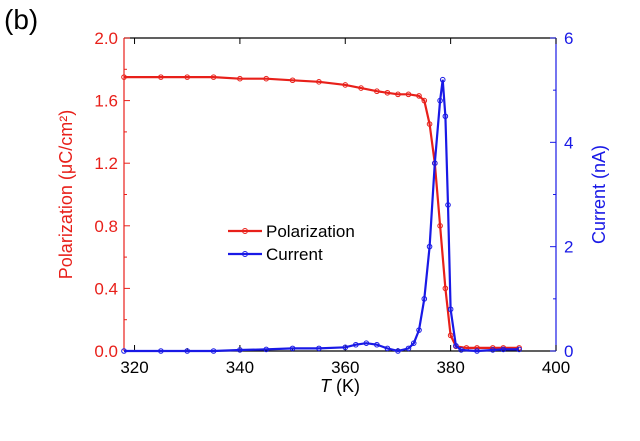 The width and height of the screenshot is (640, 441). What do you see at coordinates (568, 351) in the screenshot?
I see `y-right-tick-label: 0` at bounding box center [568, 351].